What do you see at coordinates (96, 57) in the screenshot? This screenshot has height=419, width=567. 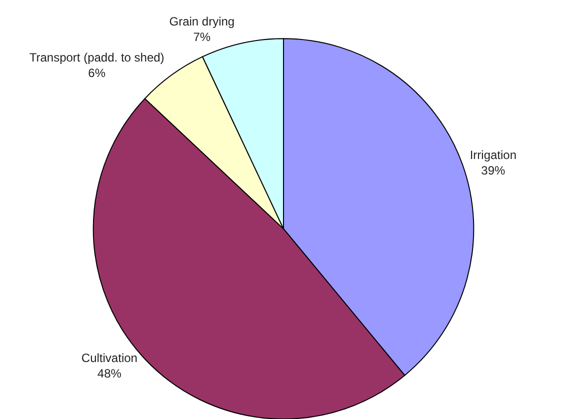 I see `slice-label: Transport (padd. to shed)` at bounding box center [96, 57].